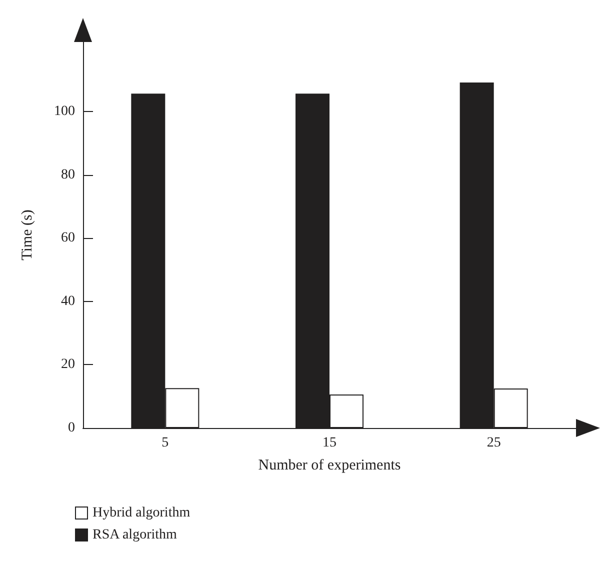 The width and height of the screenshot is (614, 561). What do you see at coordinates (68, 174) in the screenshot?
I see `y-tick-label: 80` at bounding box center [68, 174].